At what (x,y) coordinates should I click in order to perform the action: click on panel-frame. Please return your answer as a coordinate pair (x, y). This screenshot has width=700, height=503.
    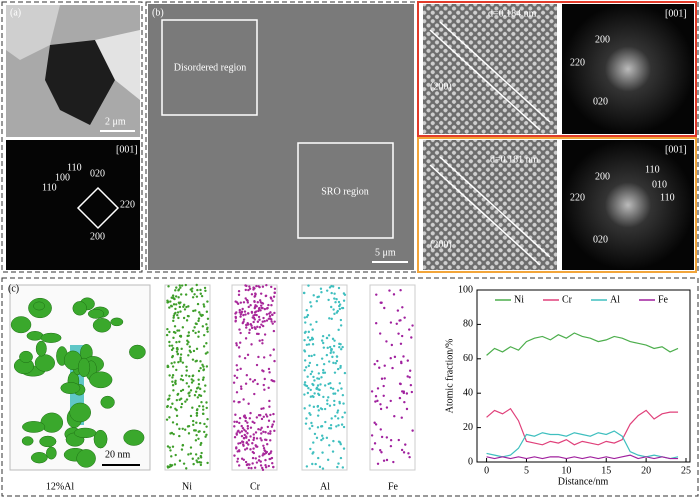
    Looking at the image, I should click on (72, 137).